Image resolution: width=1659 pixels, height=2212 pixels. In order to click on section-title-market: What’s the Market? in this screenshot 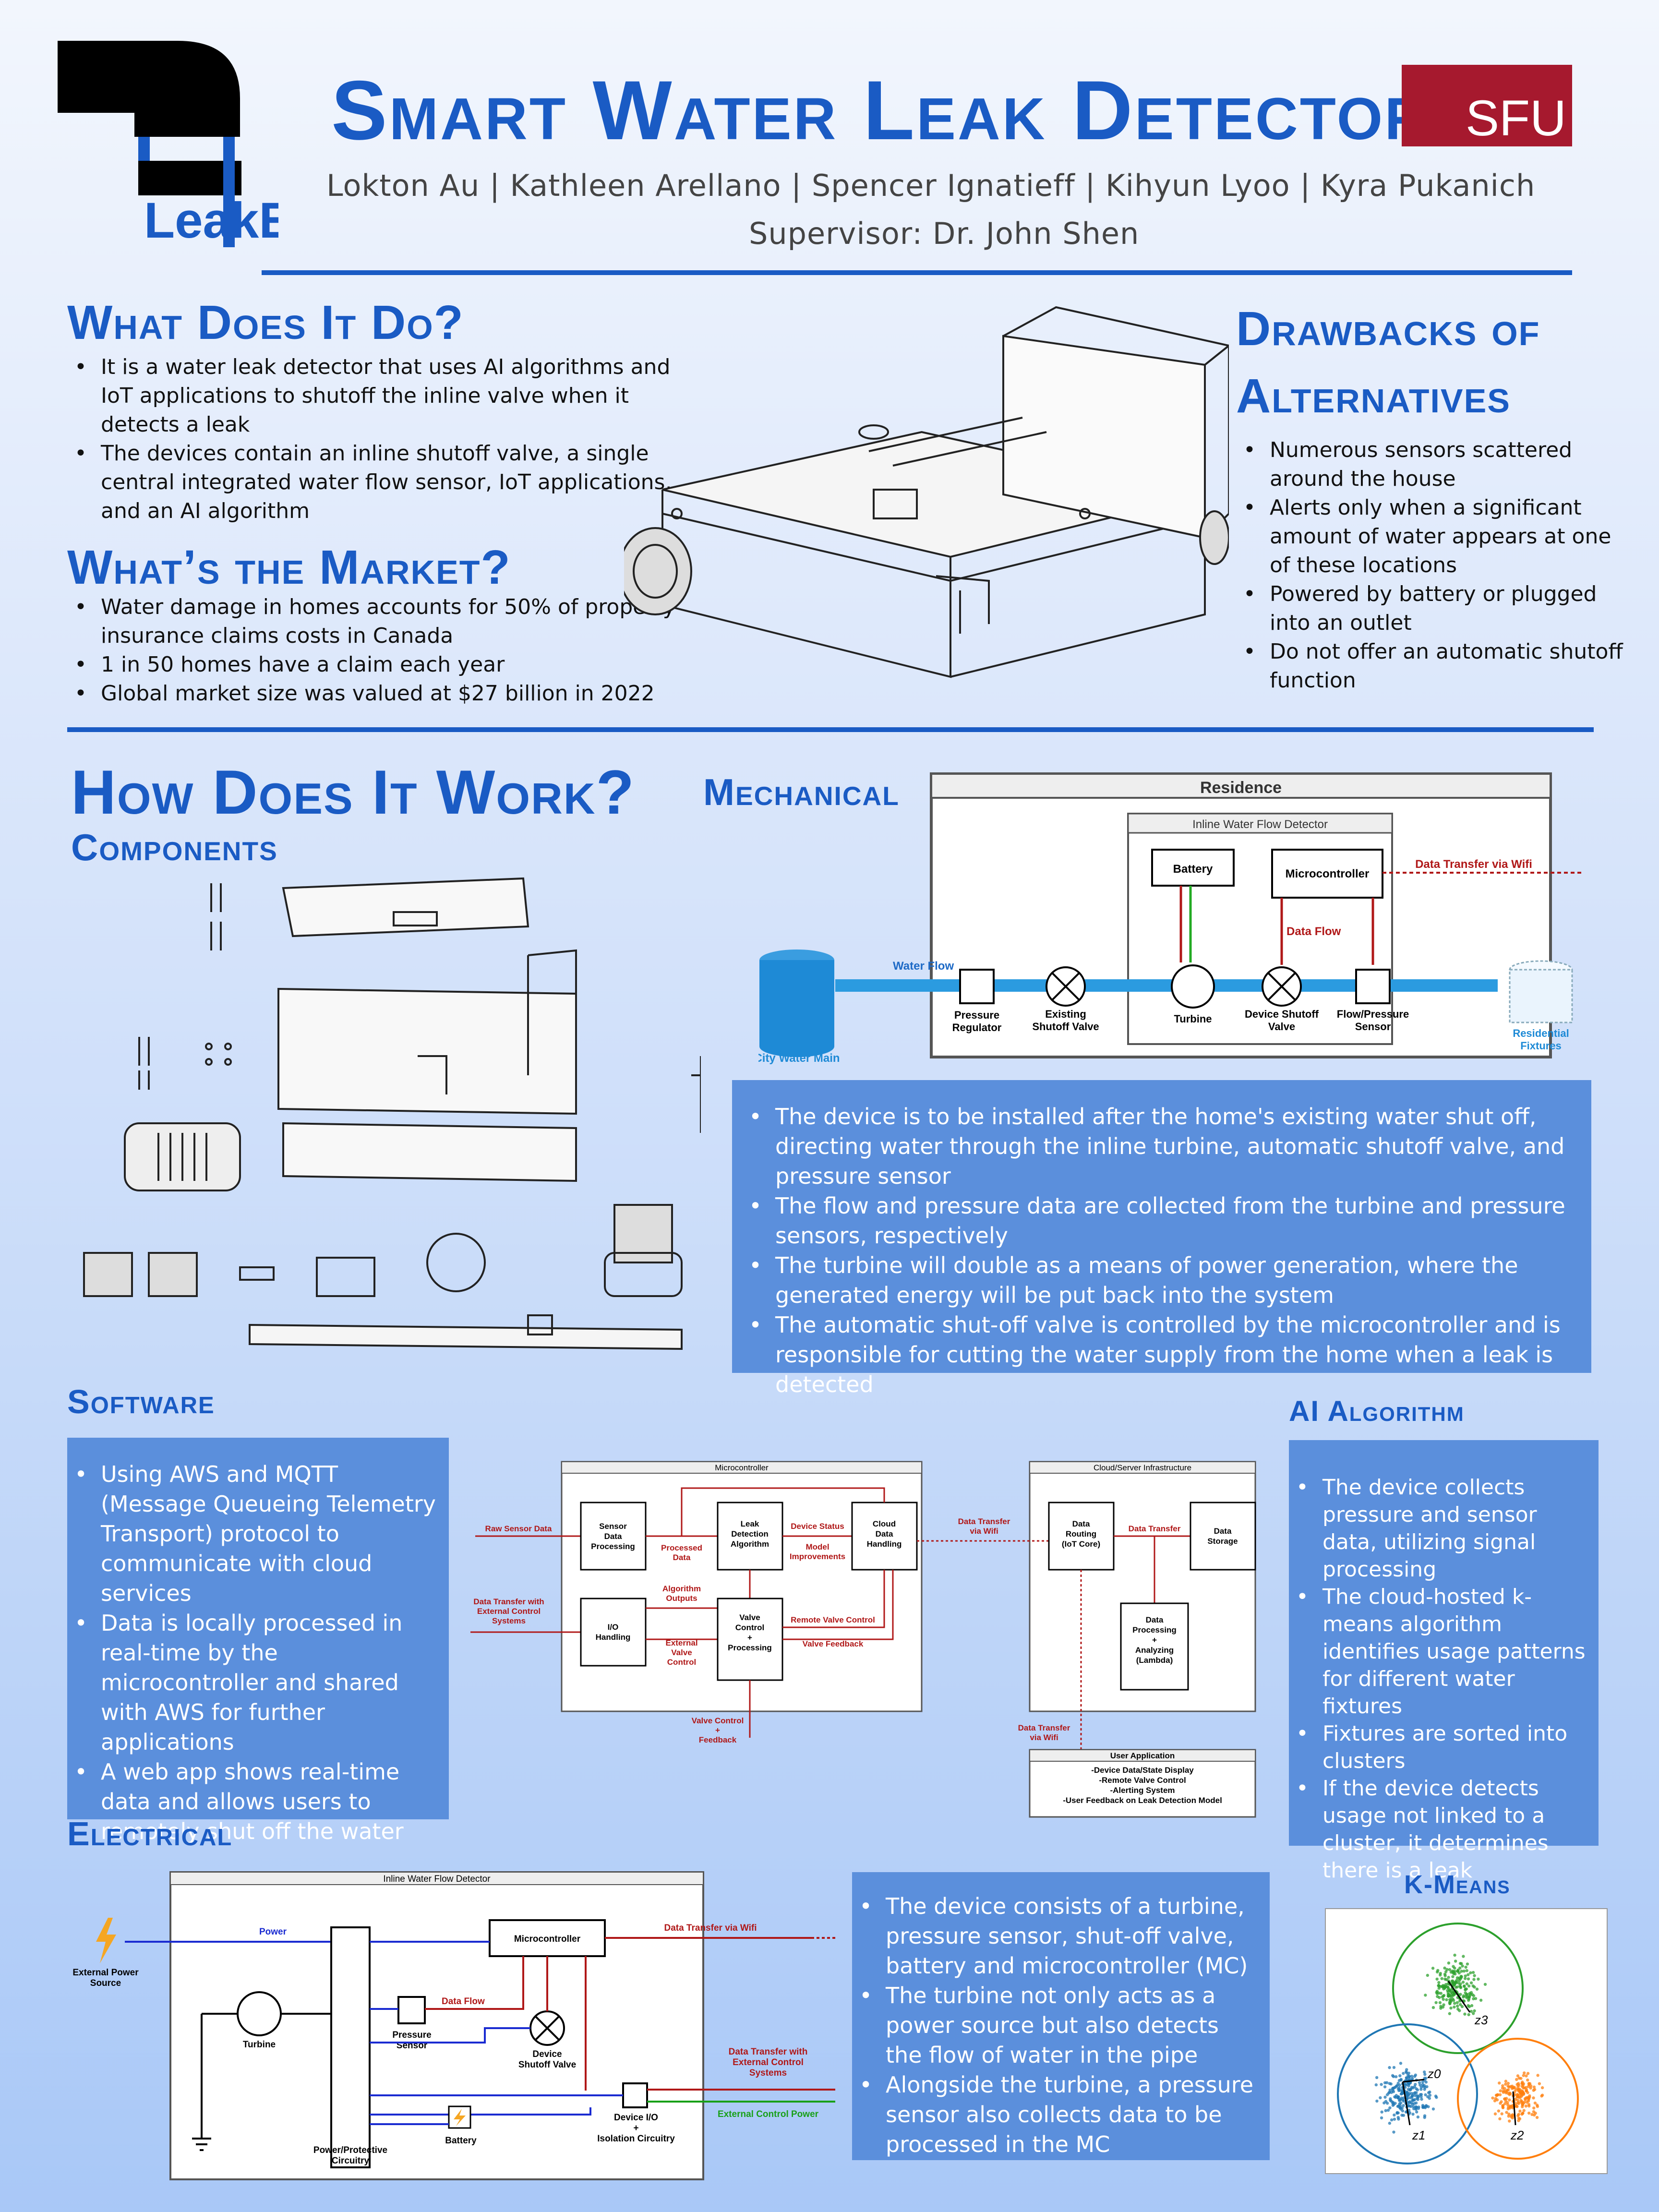, I will do `click(289, 567)`.